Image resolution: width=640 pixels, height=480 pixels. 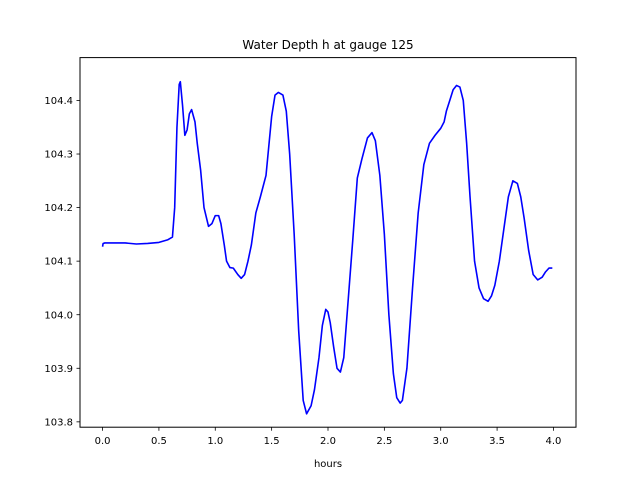 What do you see at coordinates (159, 441) in the screenshot?
I see `x-tick-label: 0.5` at bounding box center [159, 441].